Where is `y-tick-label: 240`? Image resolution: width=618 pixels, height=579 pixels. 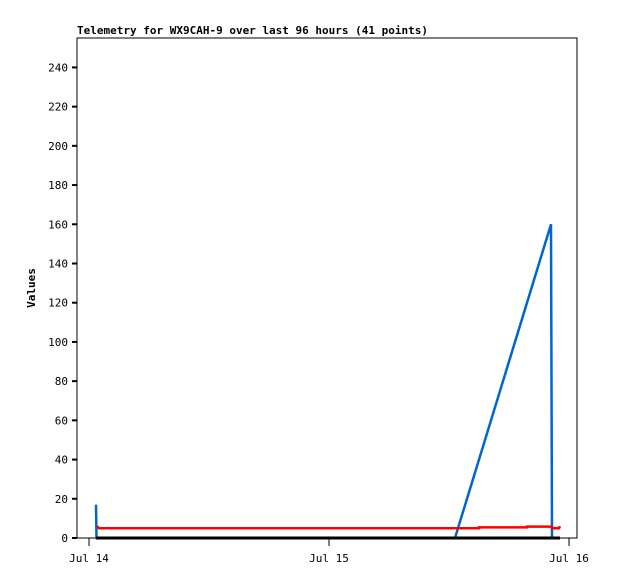 y-tick-label: 240 is located at coordinates (58, 67).